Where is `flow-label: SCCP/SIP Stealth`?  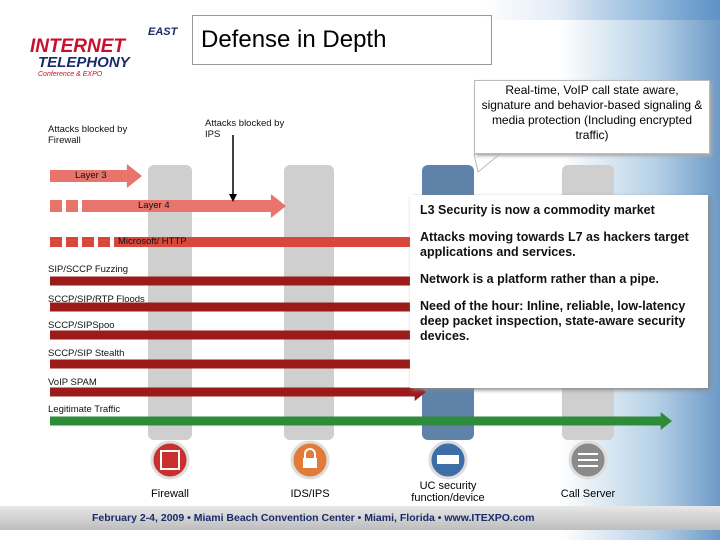 flow-label: SCCP/SIP Stealth is located at coordinates (86, 353).